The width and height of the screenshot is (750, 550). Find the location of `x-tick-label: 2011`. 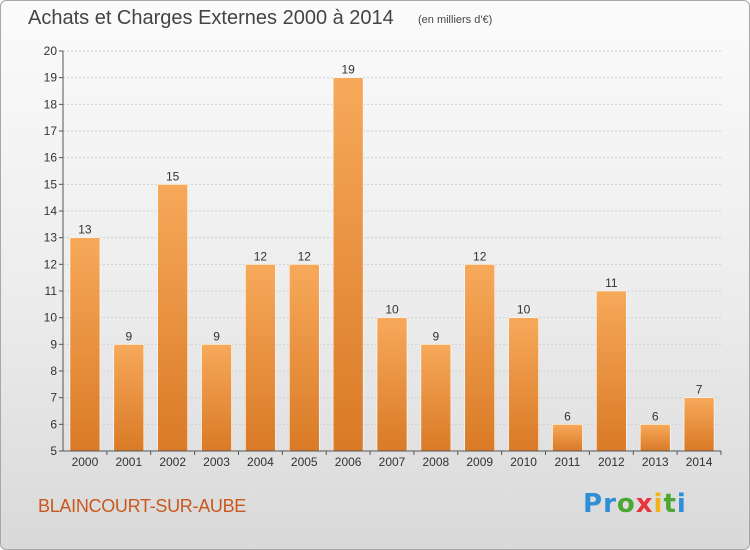

x-tick-label: 2011 is located at coordinates (568, 462).